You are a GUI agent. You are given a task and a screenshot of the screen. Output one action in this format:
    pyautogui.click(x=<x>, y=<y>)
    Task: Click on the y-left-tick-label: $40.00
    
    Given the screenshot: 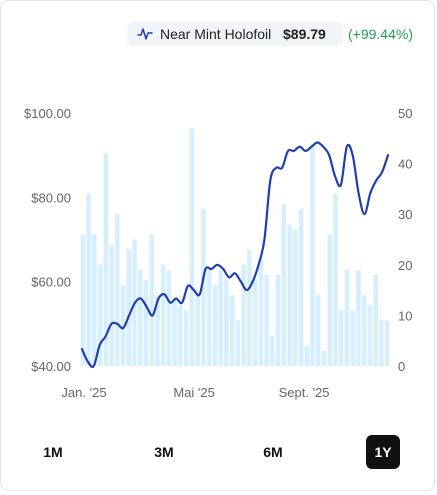 What is the action you would take?
    pyautogui.click(x=51, y=366)
    